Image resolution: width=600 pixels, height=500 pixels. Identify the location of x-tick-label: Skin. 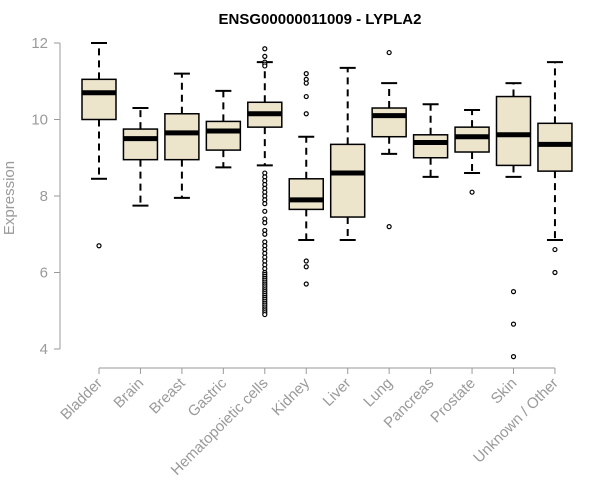
(504, 391).